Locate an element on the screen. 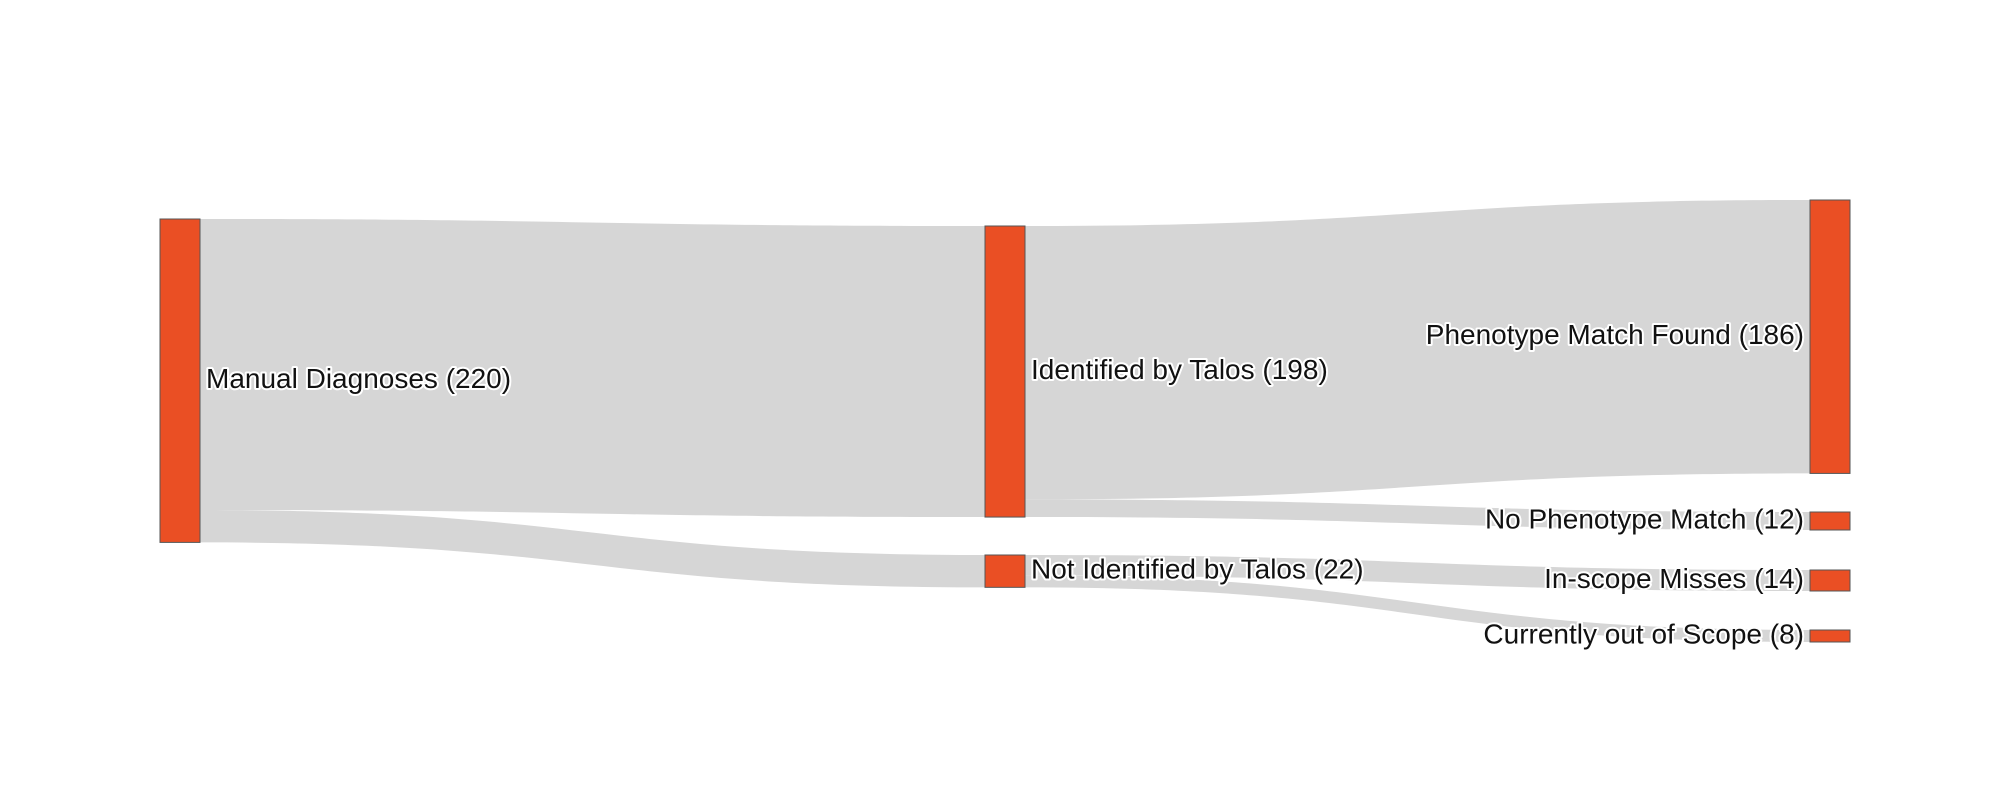 This screenshot has height=800, width=2000. link-manual-to-not_identified is located at coordinates (592, 549).